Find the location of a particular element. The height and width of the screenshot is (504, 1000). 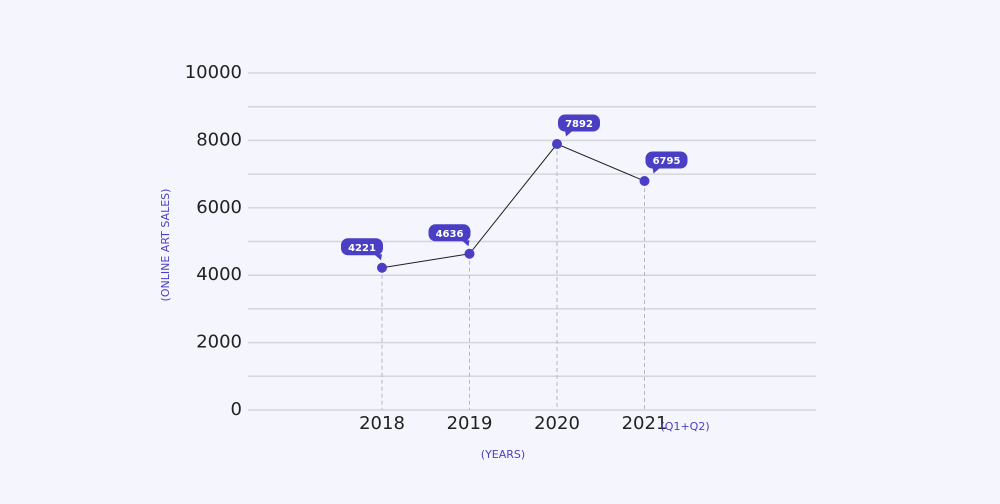

x-tick-label: 2018 is located at coordinates (382, 423).